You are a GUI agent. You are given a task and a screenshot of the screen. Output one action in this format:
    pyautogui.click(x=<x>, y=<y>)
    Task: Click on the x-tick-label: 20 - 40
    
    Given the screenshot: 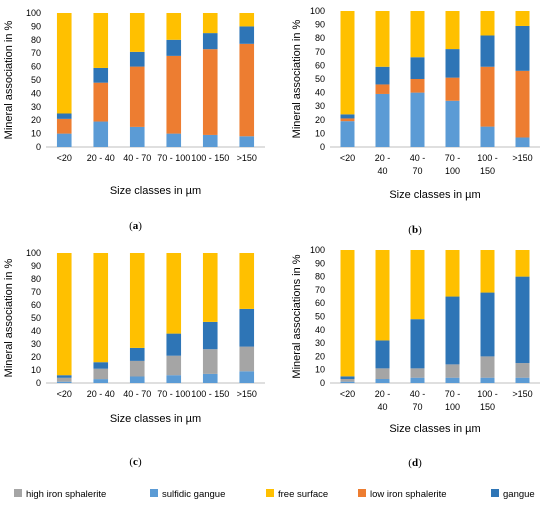 What is the action you would take?
    pyautogui.click(x=101, y=158)
    